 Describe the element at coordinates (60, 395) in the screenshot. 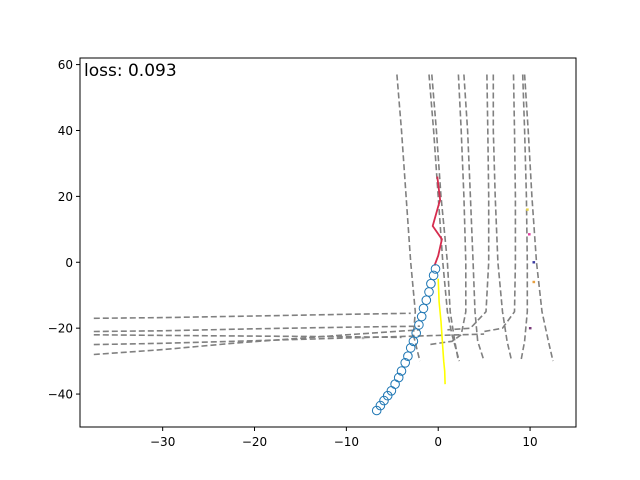

I see `y-tick-label: −40` at that location.